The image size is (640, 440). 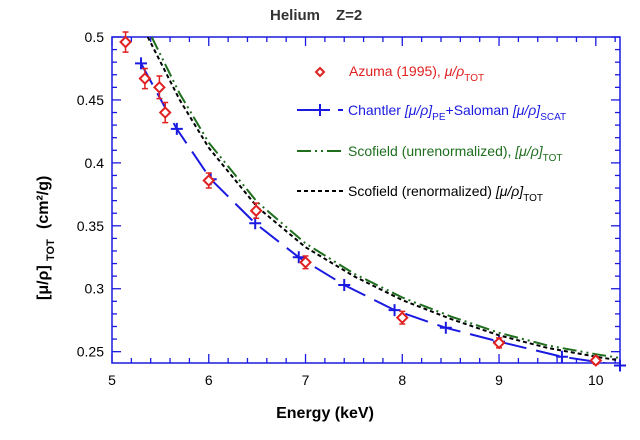 I want to click on y-axis-label-sub: TOT, so click(x=51, y=250).